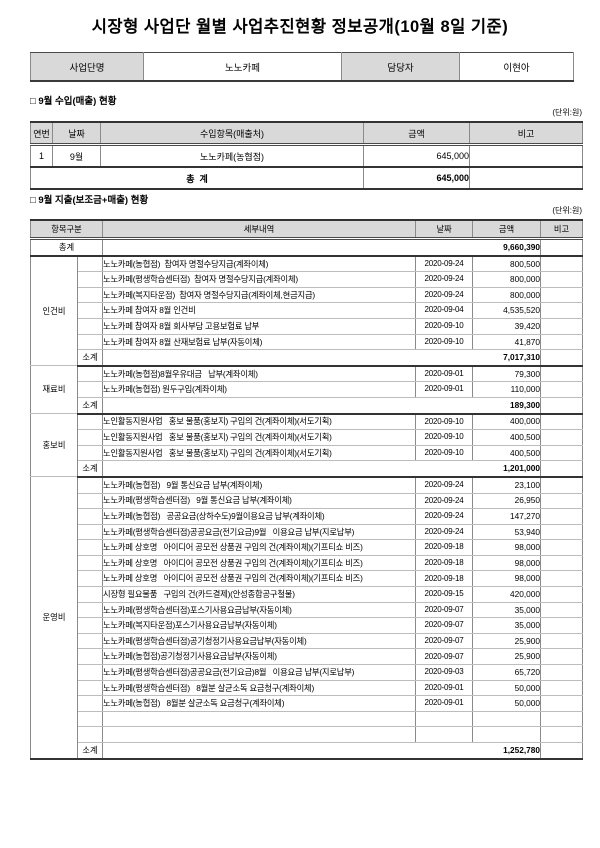 Image resolution: width=600 pixels, height=848 pixels. What do you see at coordinates (306, 229) in the screenshot?
I see `expense-header-row: 항목구분 세부내역 날짜 금액 비고` at bounding box center [306, 229].